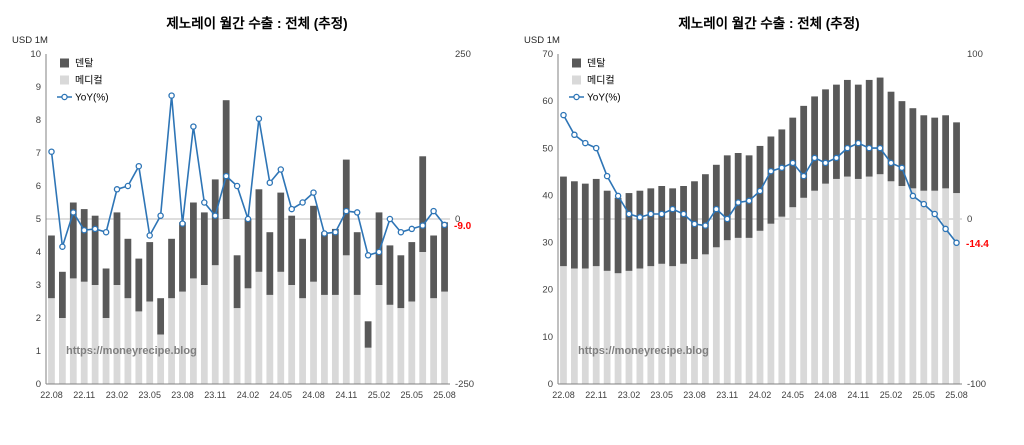  Describe the element at coordinates (550, 384) in the screenshot. I see `y-left-tick-label: 0` at that location.